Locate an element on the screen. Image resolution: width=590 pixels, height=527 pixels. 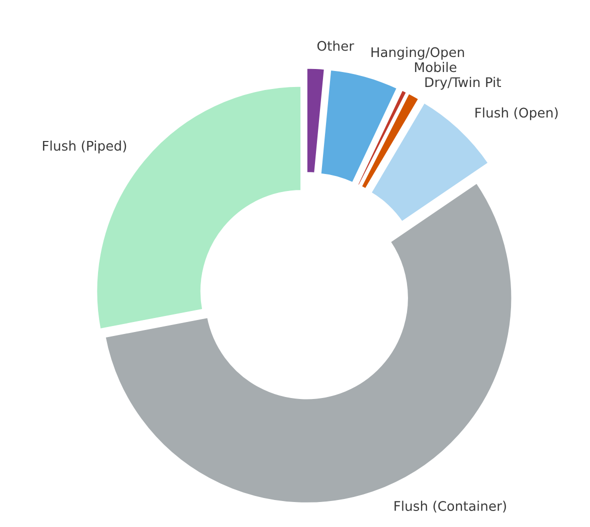
slice-label: Flush (Open) is located at coordinates (517, 113).